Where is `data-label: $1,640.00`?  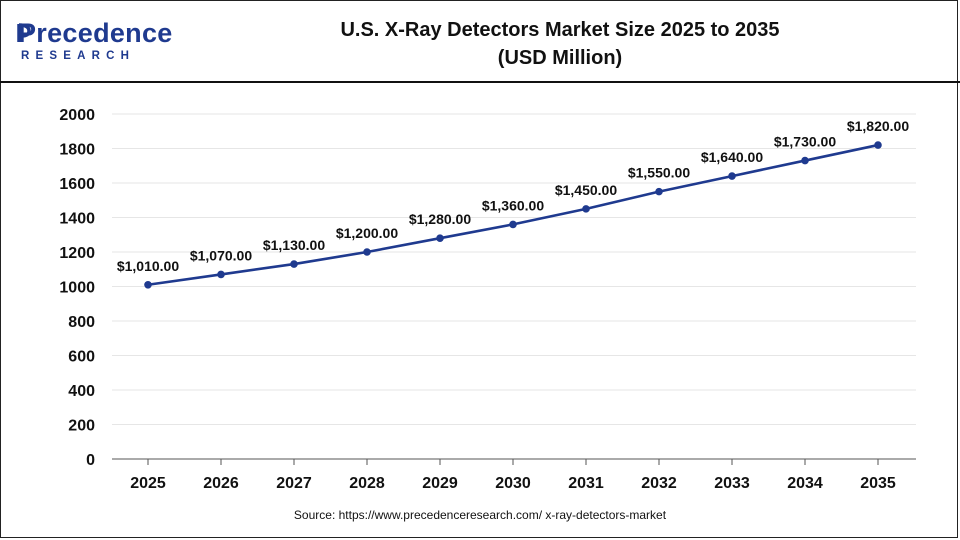 data-label: $1,640.00 is located at coordinates (732, 157).